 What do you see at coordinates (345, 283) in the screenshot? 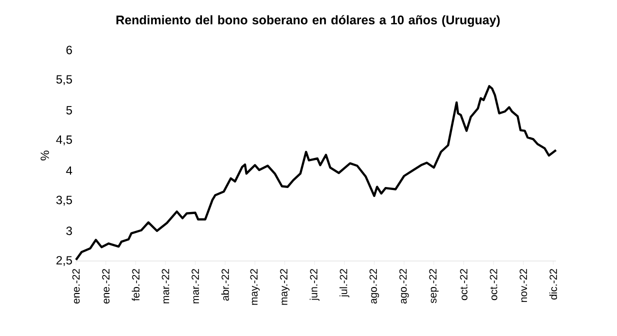
I see `x-tick-label: jul.-22` at bounding box center [345, 283].